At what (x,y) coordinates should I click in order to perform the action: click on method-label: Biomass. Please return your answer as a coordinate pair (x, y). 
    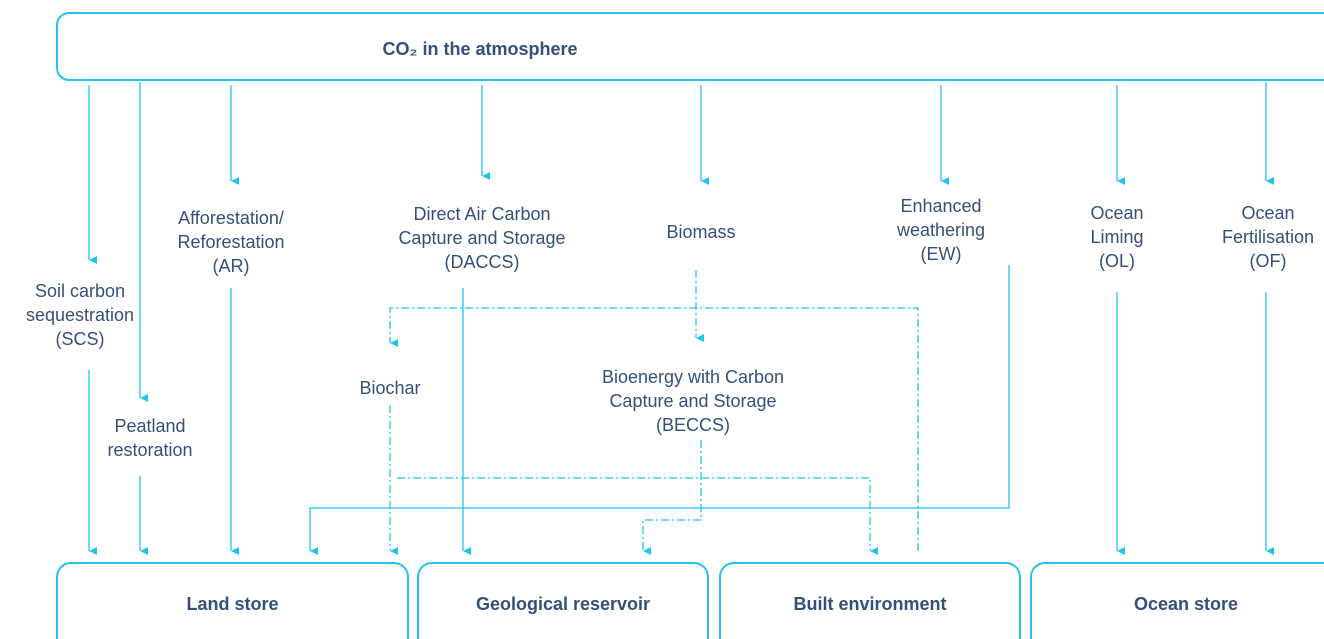
    Looking at the image, I should click on (700, 232).